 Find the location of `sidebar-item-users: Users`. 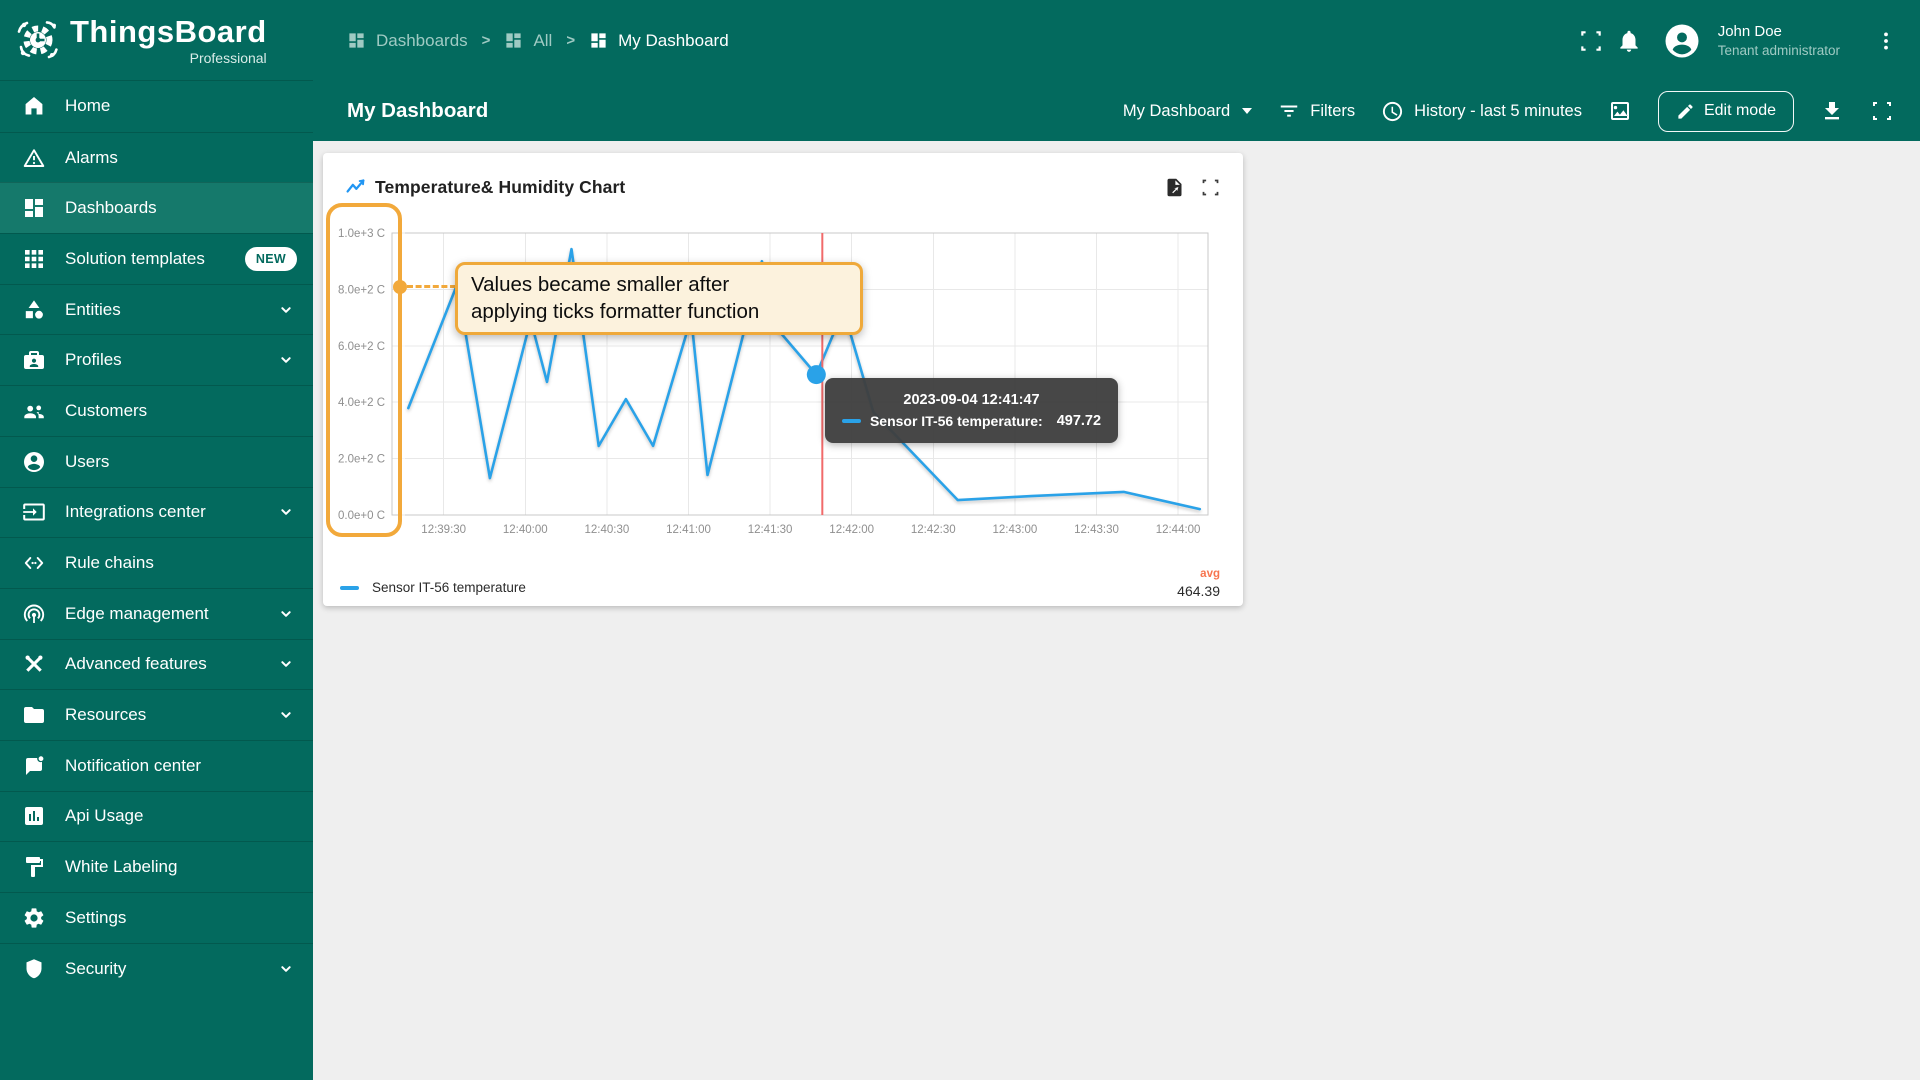

sidebar-item-users: Users is located at coordinates (156, 461).